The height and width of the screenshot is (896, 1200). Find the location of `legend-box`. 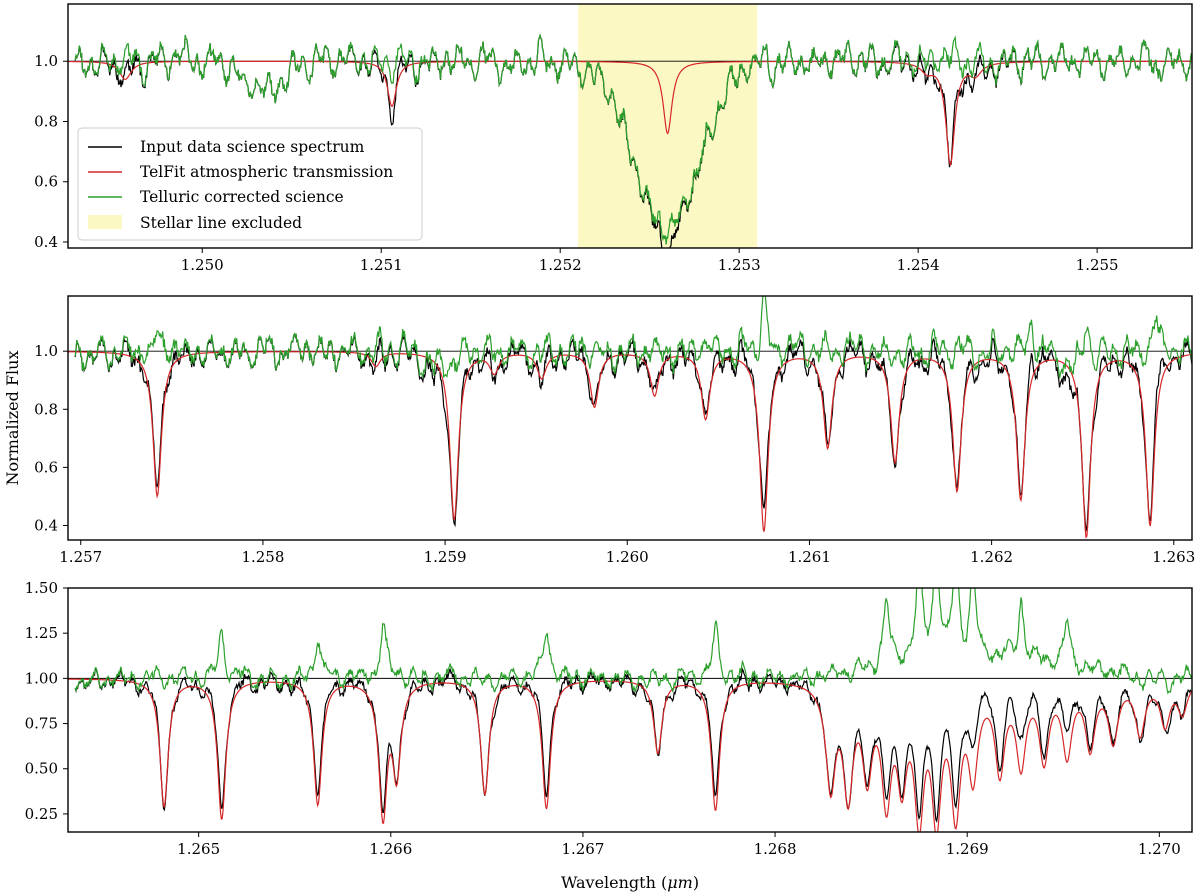

legend-box is located at coordinates (250, 184).